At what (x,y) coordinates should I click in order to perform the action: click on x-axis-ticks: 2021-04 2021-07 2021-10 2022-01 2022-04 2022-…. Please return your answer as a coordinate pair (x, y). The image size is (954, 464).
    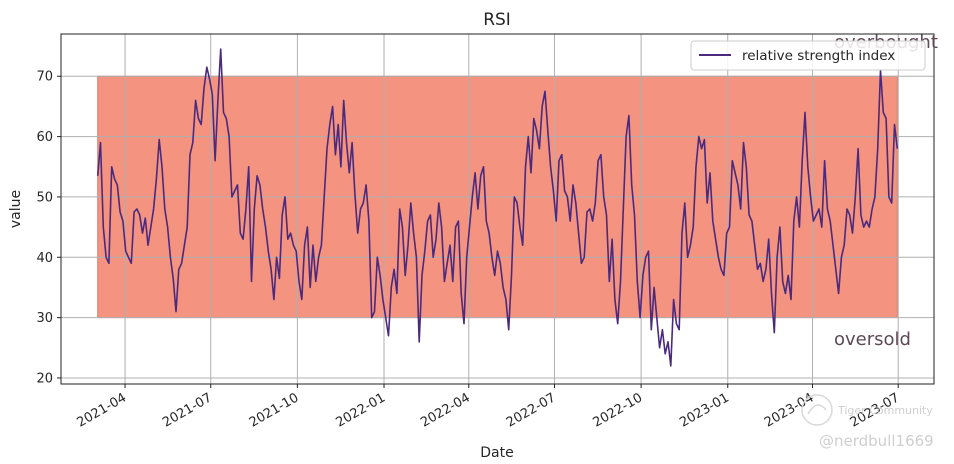
    Looking at the image, I should click on (488, 407).